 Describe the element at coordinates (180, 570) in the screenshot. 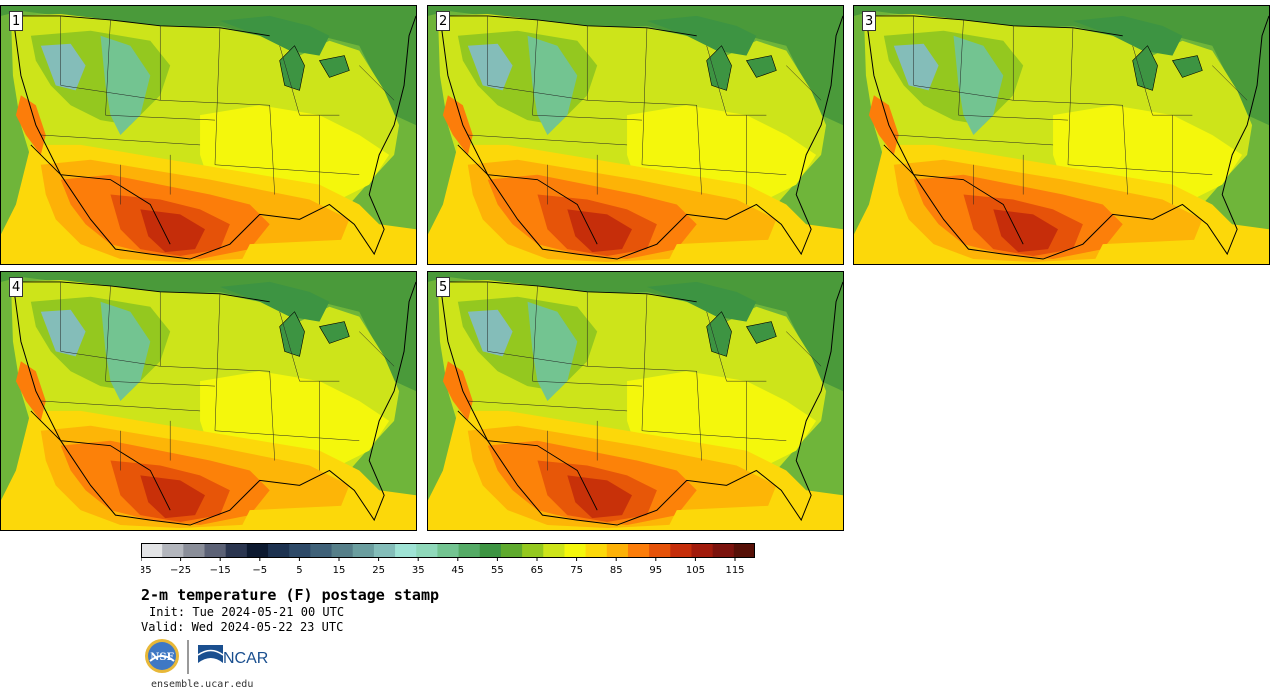

I see `colorbar-tick-label: −25` at that location.